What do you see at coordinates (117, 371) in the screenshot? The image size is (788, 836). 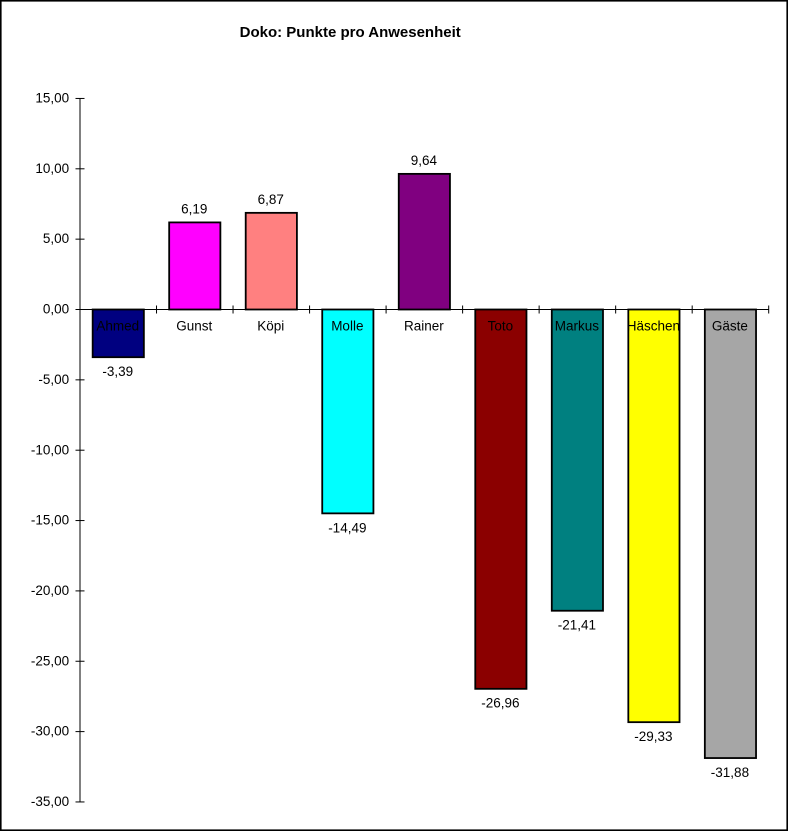 I see `svg-text: -3,39` at bounding box center [117, 371].